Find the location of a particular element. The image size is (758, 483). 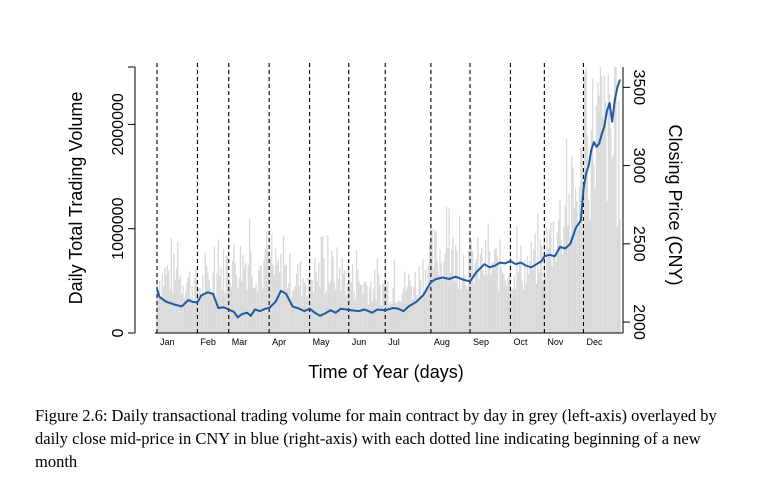

month-tick-label: Mar is located at coordinates (240, 342).